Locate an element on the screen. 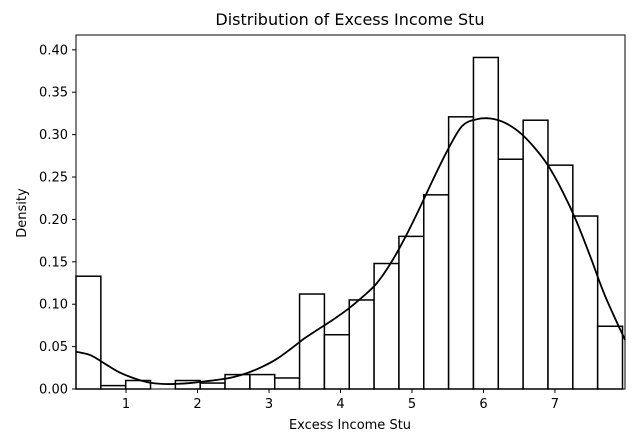 The image size is (640, 443). y-axis-ticks: 0.00 0.05 0.10 0.15 0.20 0.25 0.30 0.35 0.40 is located at coordinates (57, 220).